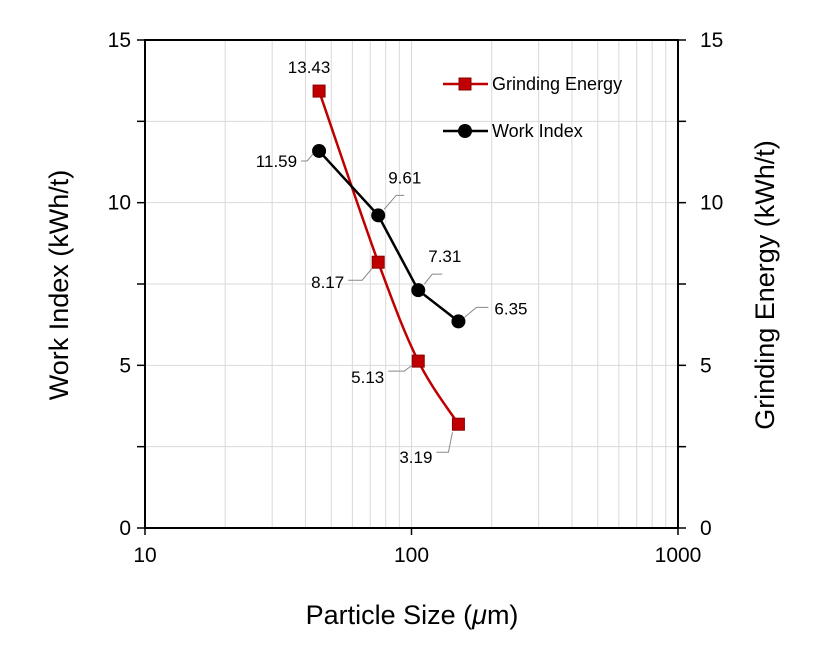 The width and height of the screenshot is (823, 659). What do you see at coordinates (711, 203) in the screenshot?
I see `y2-tick-label: 10` at bounding box center [711, 203].